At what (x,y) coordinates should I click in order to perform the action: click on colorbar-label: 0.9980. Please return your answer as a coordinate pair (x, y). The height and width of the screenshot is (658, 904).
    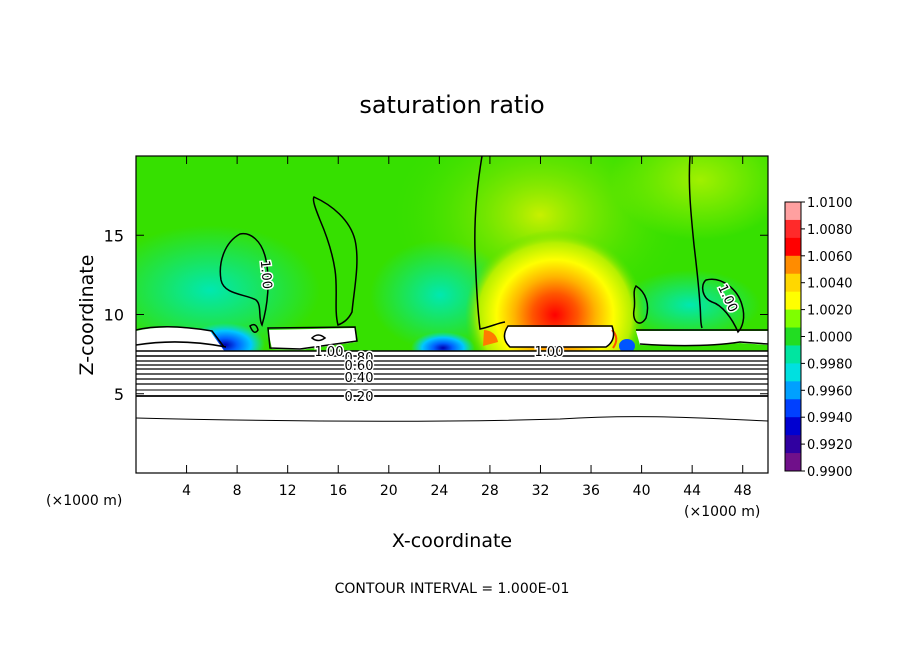
    Looking at the image, I should click on (830, 364).